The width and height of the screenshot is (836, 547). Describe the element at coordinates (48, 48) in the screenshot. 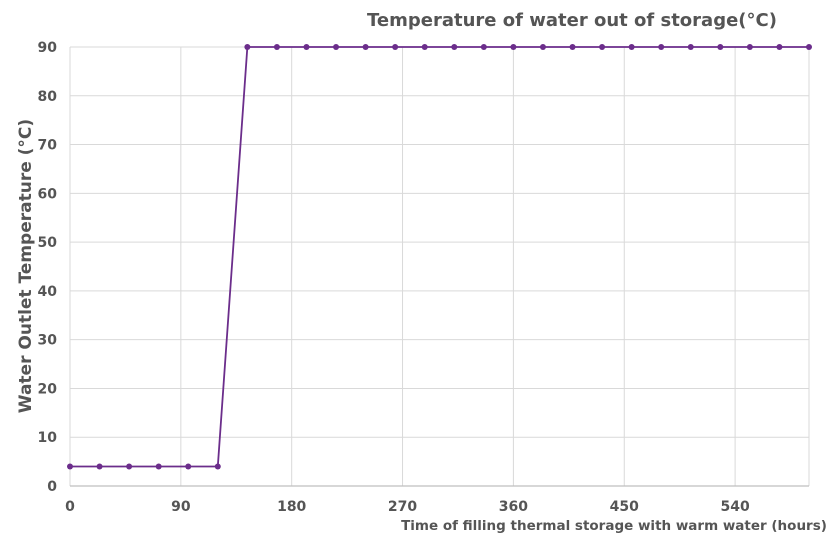

I see `y-tick-label: 90` at that location.